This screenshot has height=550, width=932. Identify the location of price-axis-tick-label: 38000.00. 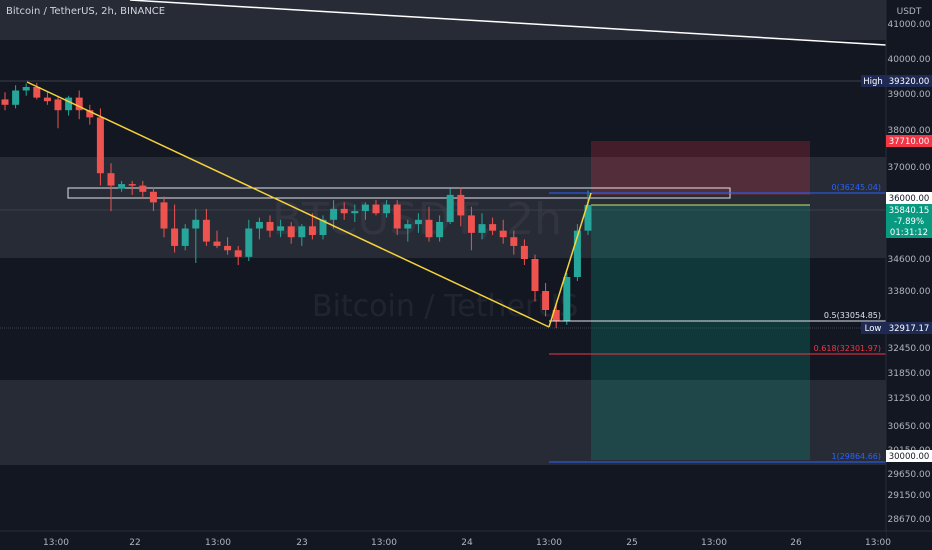
(909, 131).